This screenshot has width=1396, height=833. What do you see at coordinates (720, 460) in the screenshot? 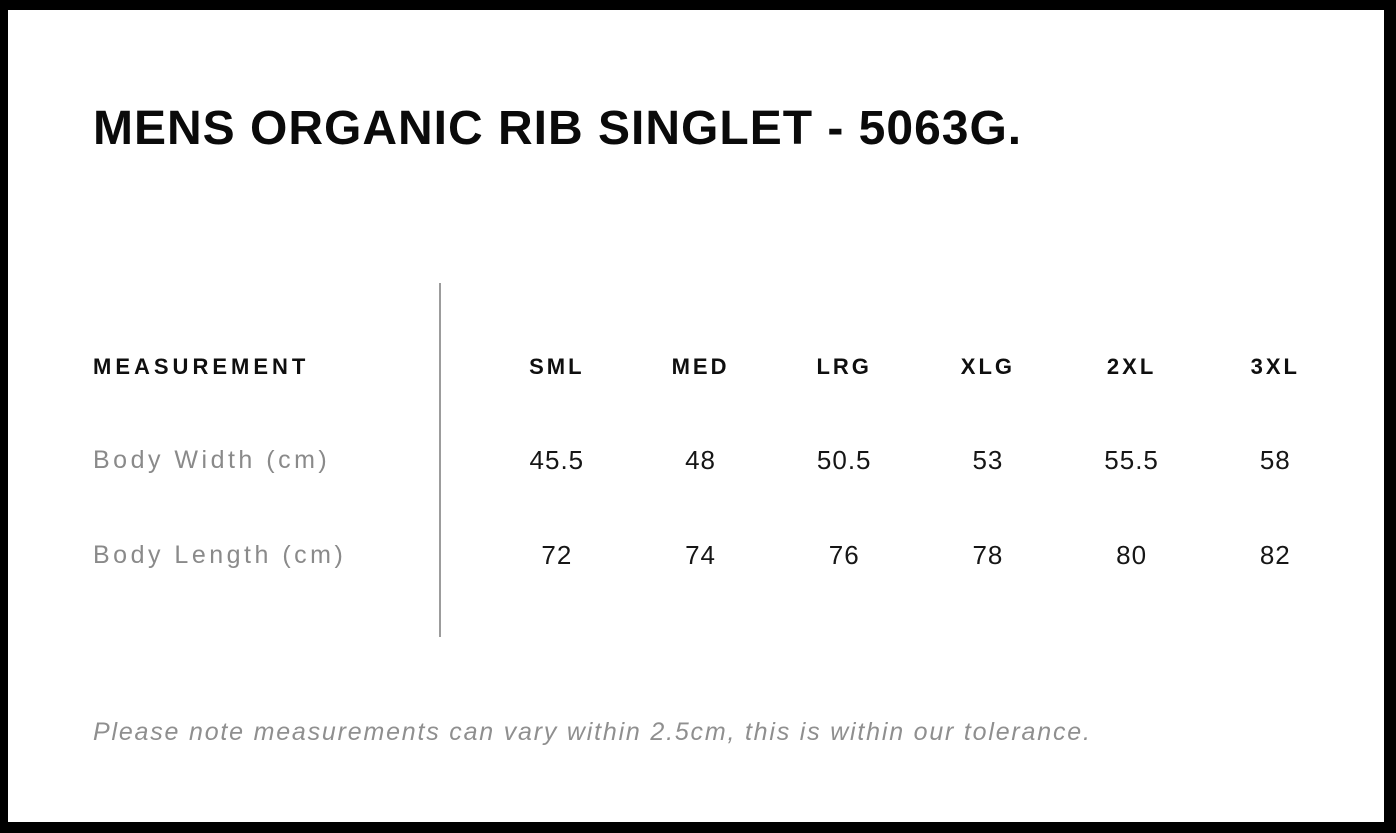
I see `table-row-body-width: Body Width (cm) 45.5 48 50.5 53 55.5 58` at bounding box center [720, 460].